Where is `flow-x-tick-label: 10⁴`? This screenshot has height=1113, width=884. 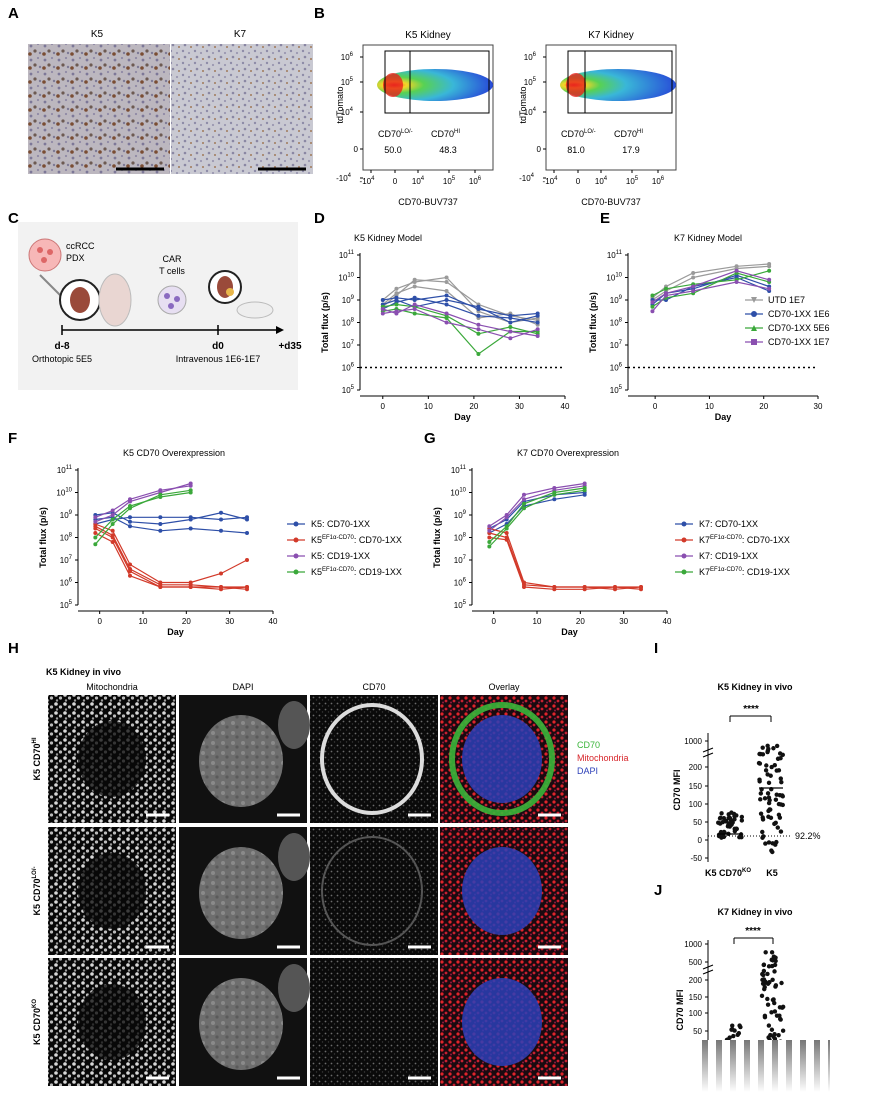 flow-x-tick-label: 10⁴ is located at coordinates (418, 181).